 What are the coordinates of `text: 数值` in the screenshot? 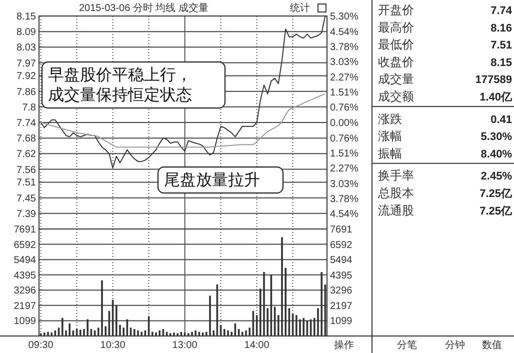 It's located at (492, 345).